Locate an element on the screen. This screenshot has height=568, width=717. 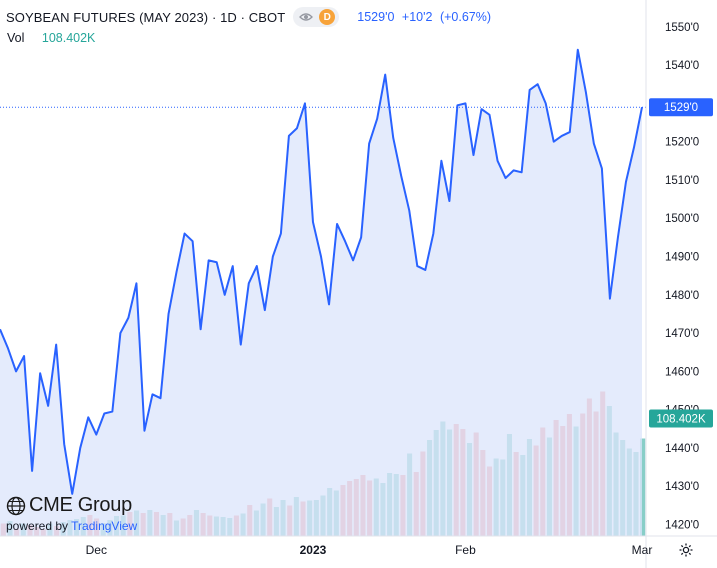
cme-brand-text: CME Group is located at coordinates (80, 505).